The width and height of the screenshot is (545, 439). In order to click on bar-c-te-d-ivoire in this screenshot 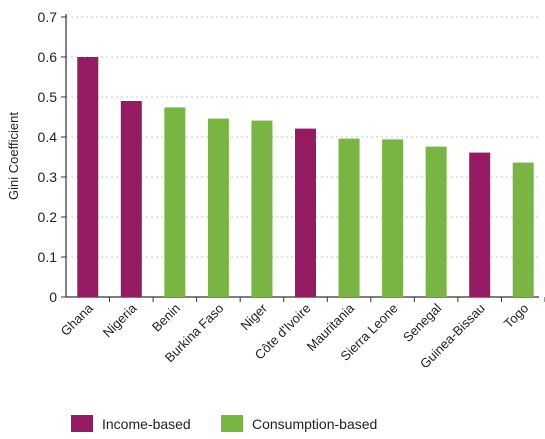, I will do `click(305, 212)`.